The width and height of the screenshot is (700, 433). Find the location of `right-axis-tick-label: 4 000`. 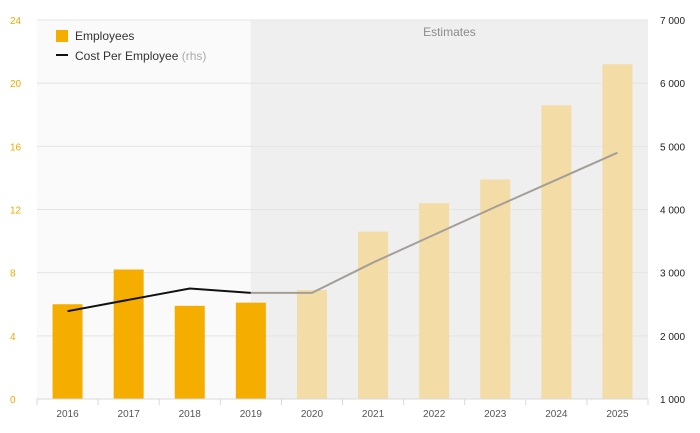

right-axis-tick-label: 4 000 is located at coordinates (672, 211).